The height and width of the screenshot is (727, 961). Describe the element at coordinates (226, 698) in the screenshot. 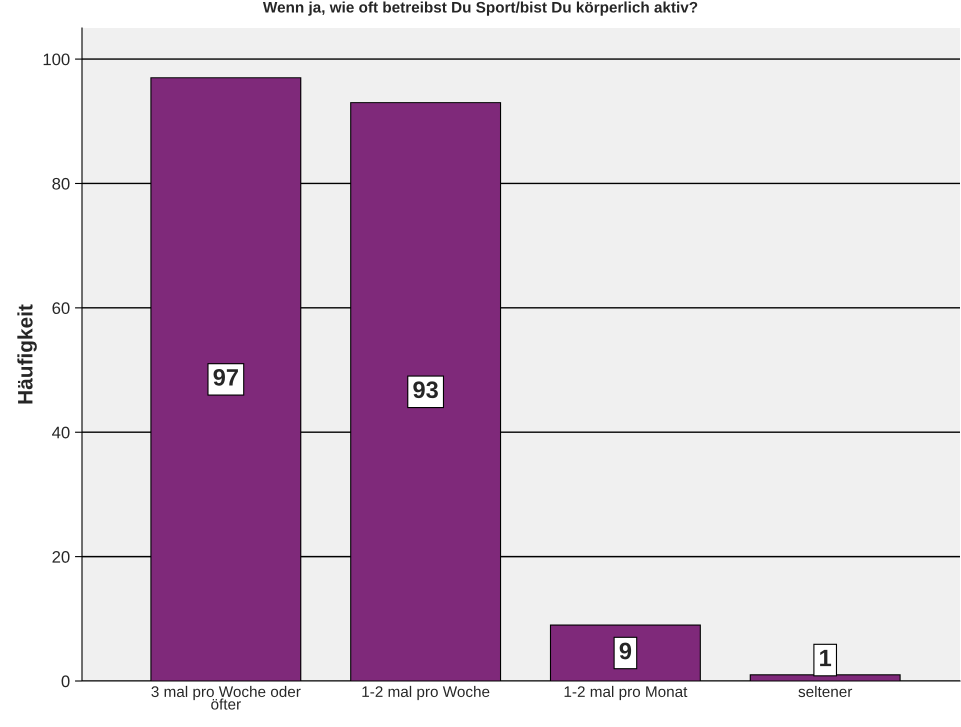

I see `x-tick-label: 3 mal pro Woche oder öfter` at that location.